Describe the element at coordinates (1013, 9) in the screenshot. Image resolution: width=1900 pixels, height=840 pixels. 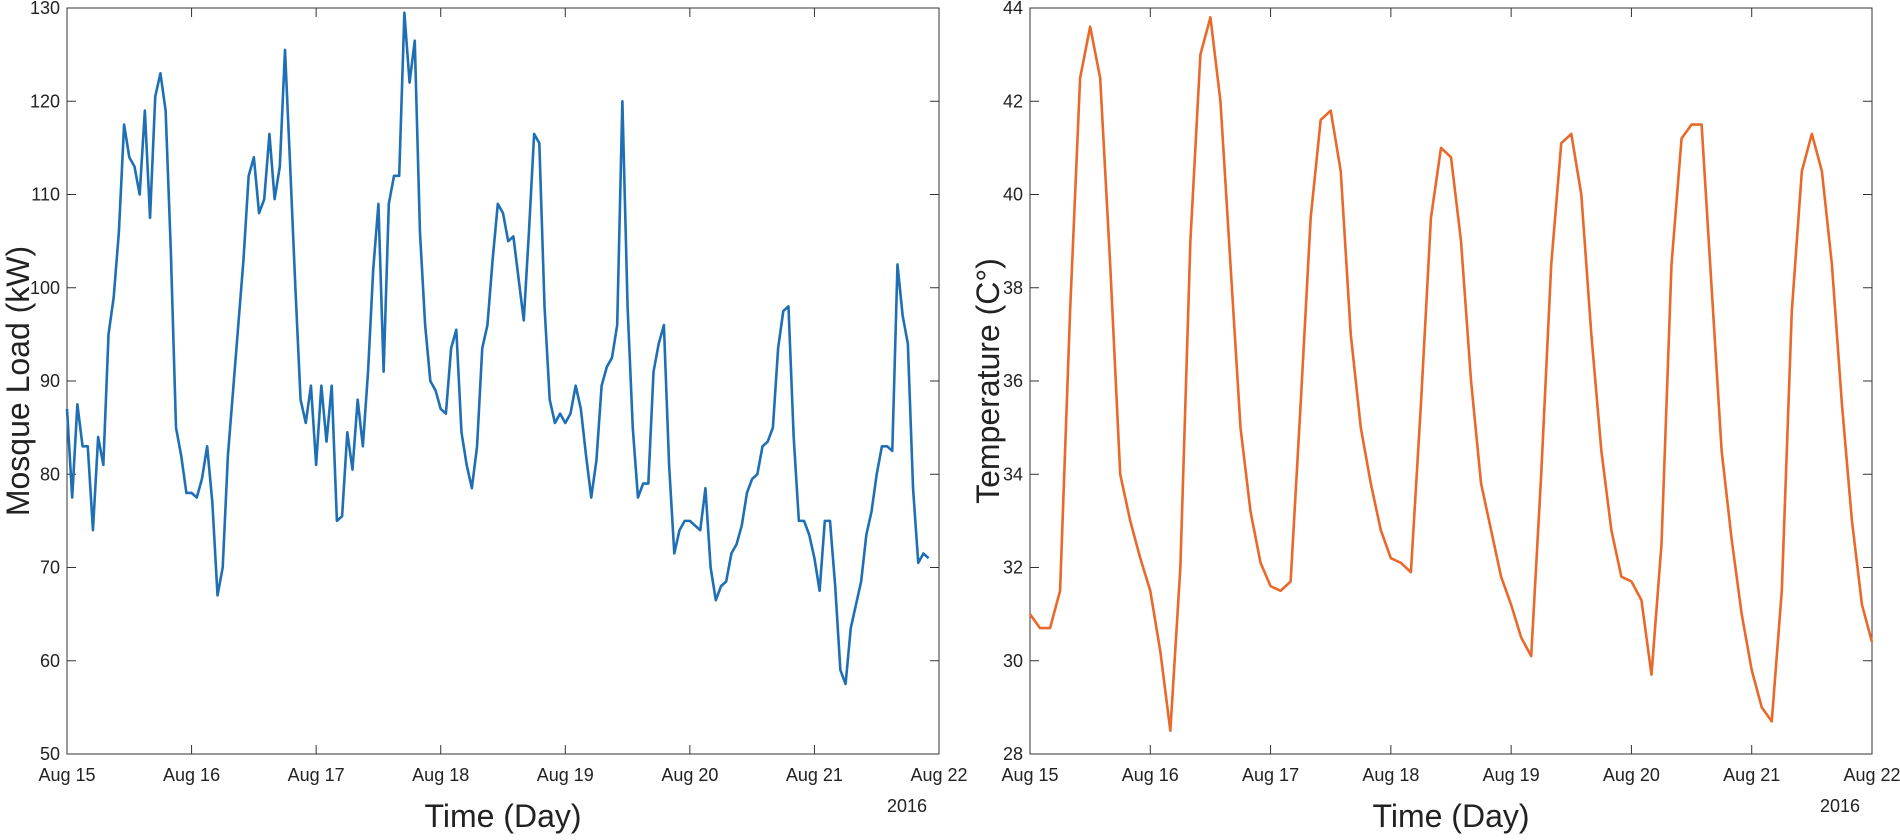
I see `y-tick-label: 44` at that location.